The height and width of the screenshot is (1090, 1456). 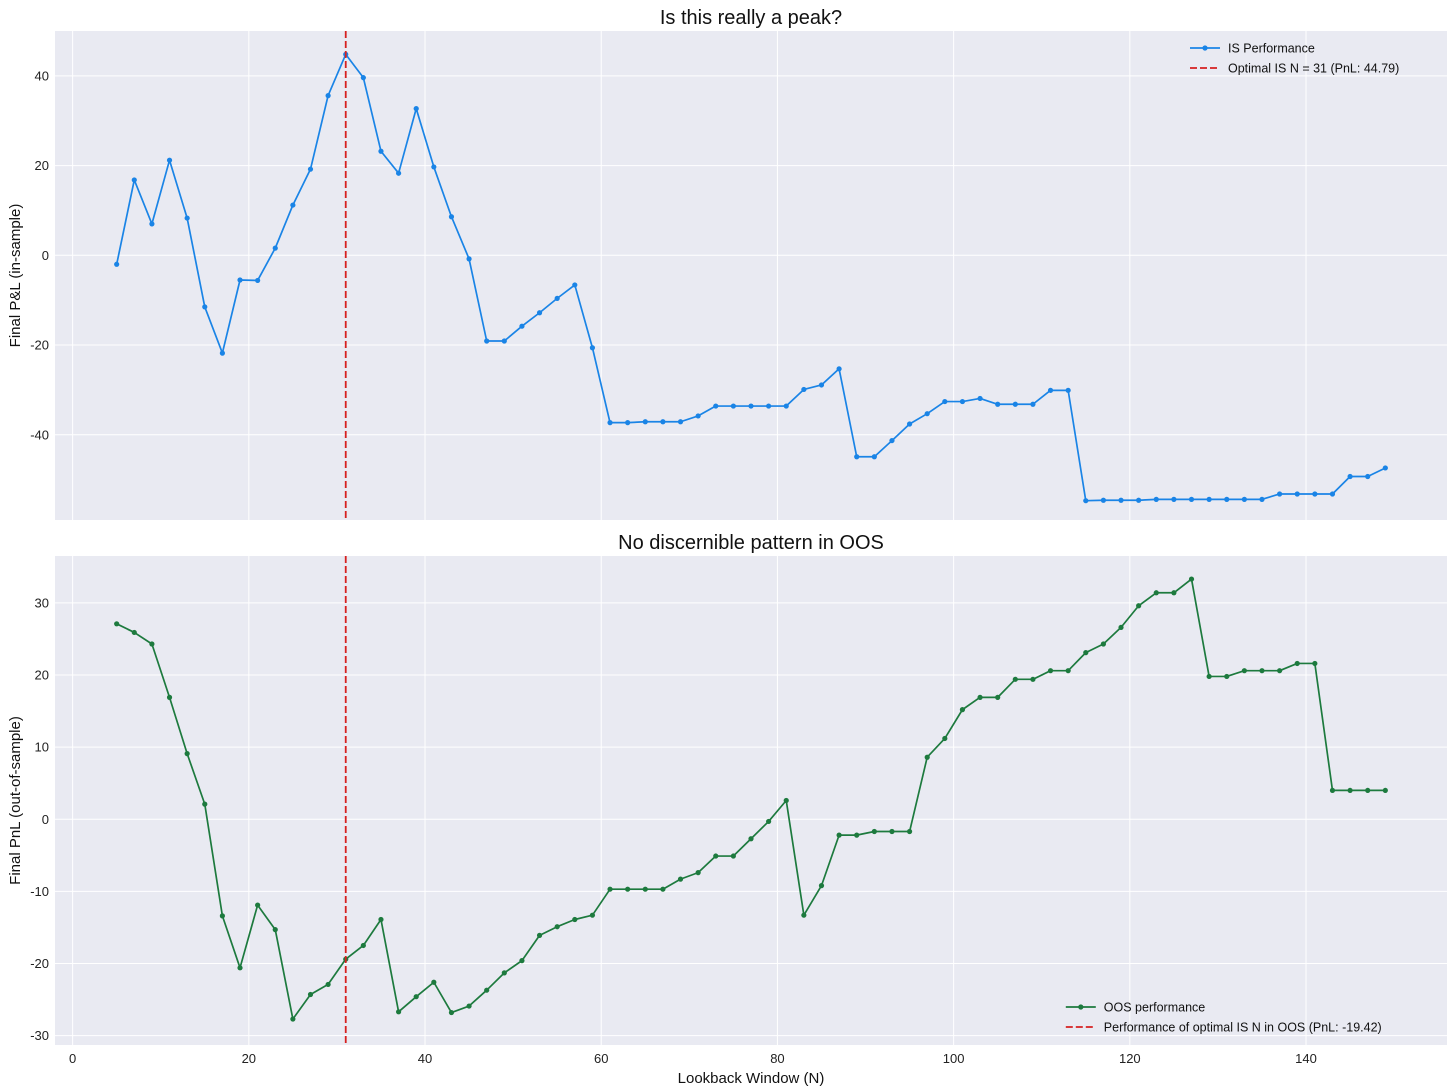 What do you see at coordinates (39, 345) in the screenshot?
I see `y-tick-label: -20` at bounding box center [39, 345].